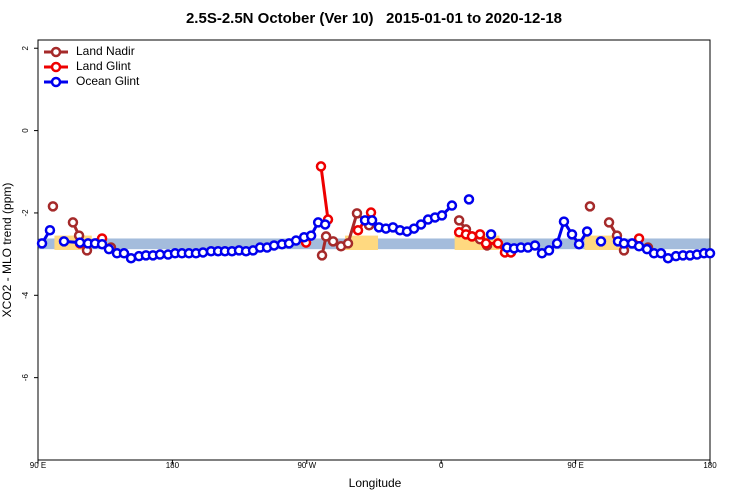 This screenshot has height=500, width=750. Describe the element at coordinates (362, 242) in the screenshot. I see `background-band` at that location.